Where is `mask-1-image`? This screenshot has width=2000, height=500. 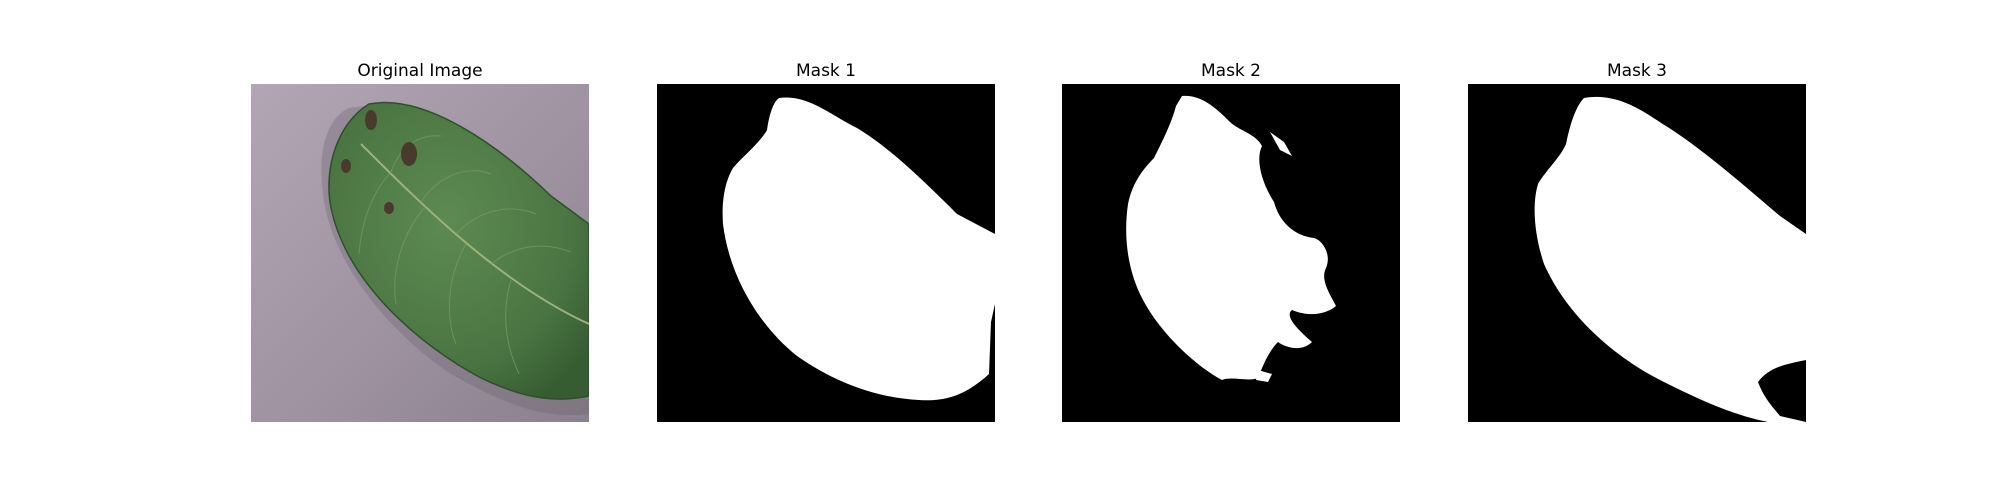 mask-1-image is located at coordinates (826, 253).